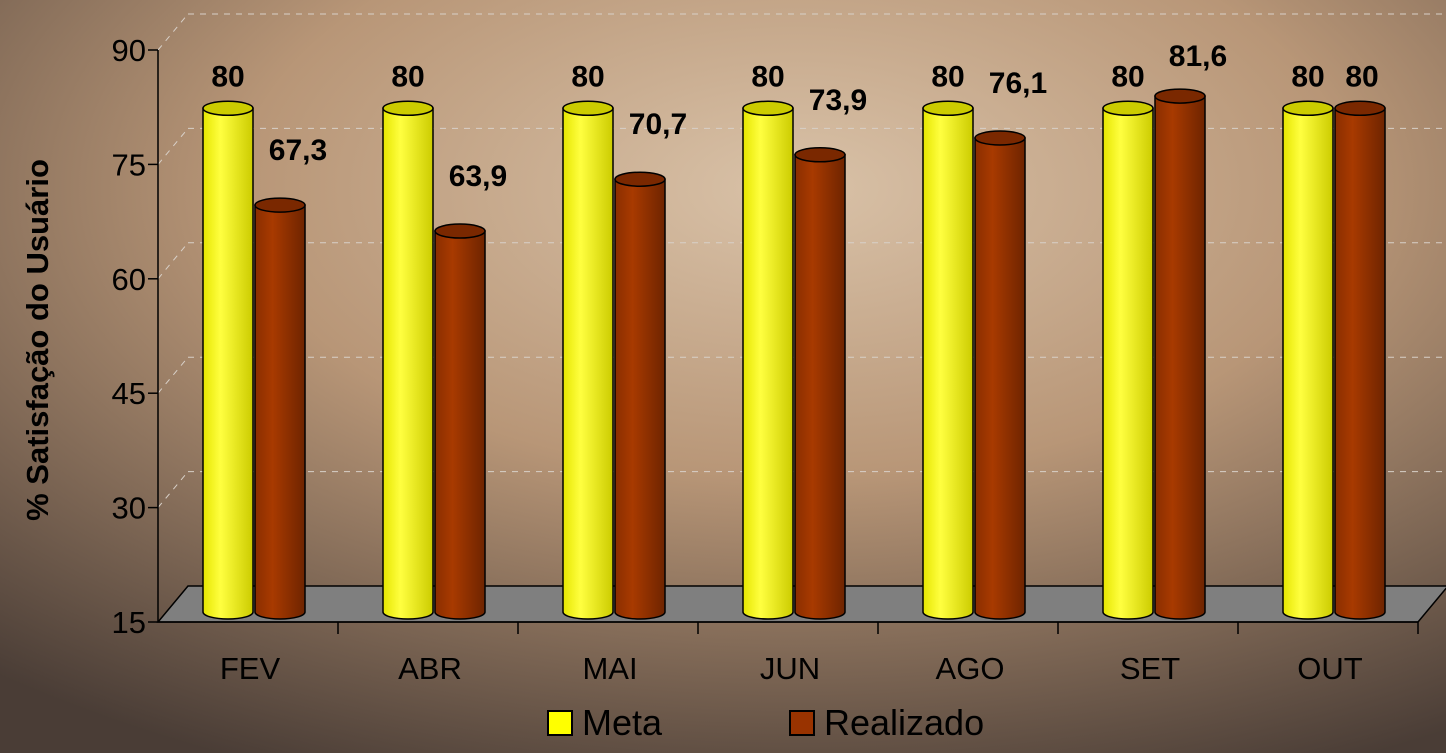  What do you see at coordinates (790, 668) in the screenshot?
I see `x-tick-label: JUN` at bounding box center [790, 668].